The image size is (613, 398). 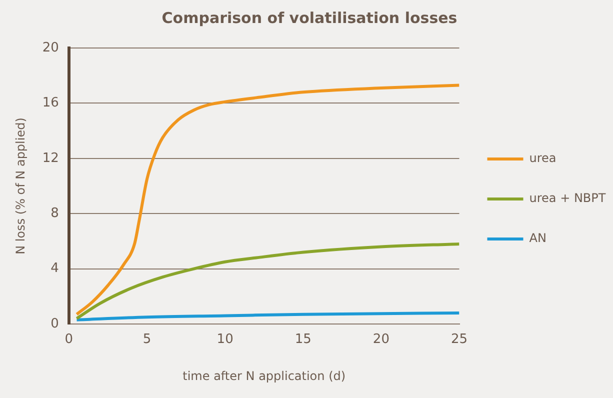 I want to click on y-tick-label: 20, so click(x=50, y=48).